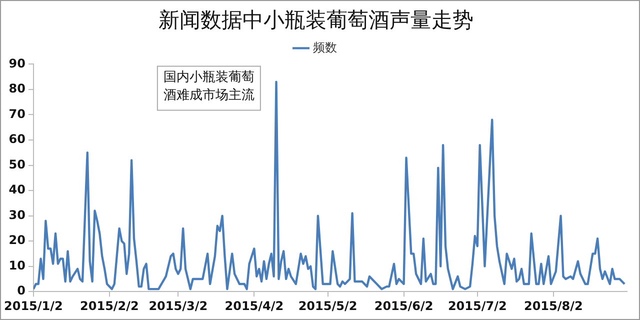  What do you see at coordinates (17, 89) in the screenshot?
I see `y-tick-label: 80` at bounding box center [17, 89].